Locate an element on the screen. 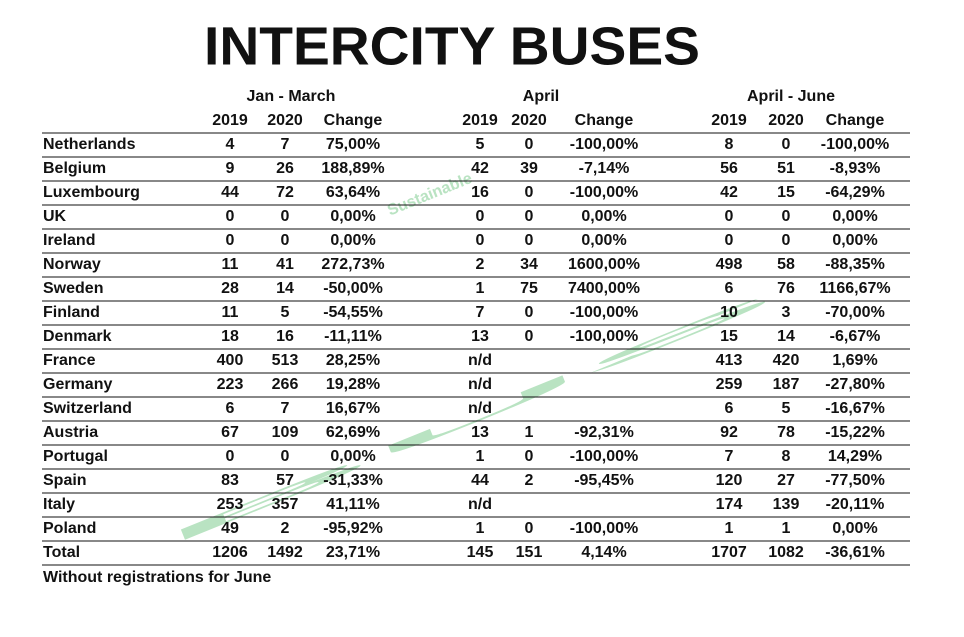  cell: 1166,67% is located at coordinates (854, 288).